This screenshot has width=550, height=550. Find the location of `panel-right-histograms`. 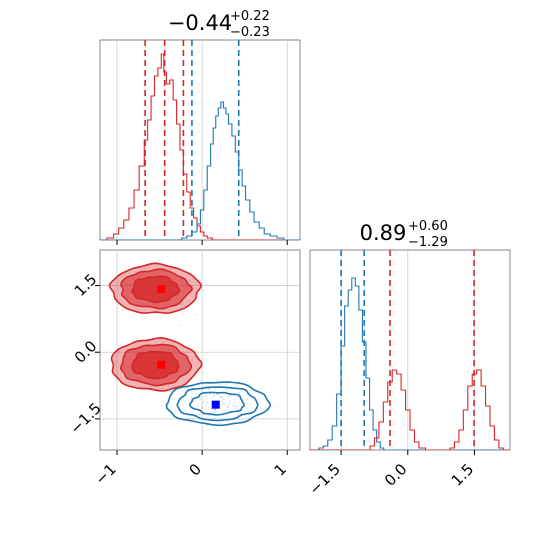

panel-right-histograms is located at coordinates (410, 363).